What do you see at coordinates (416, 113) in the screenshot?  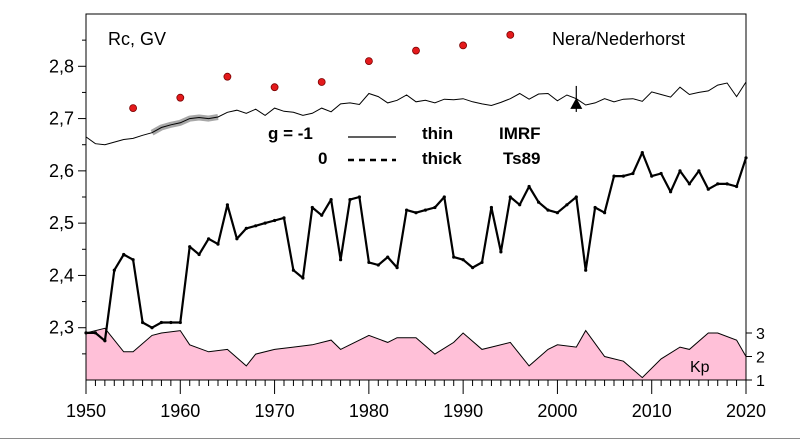 I see `thin-series-line` at bounding box center [416, 113].